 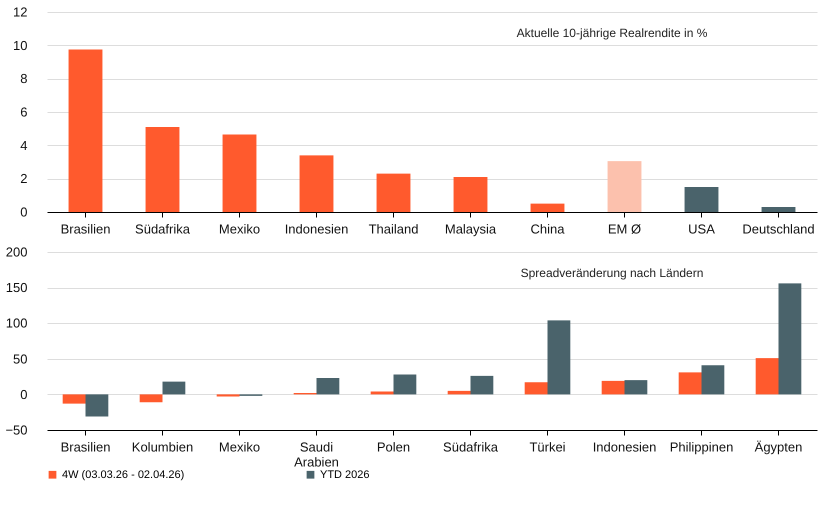 What do you see at coordinates (16, 430) in the screenshot?
I see `y-tick-label: −50` at bounding box center [16, 430].